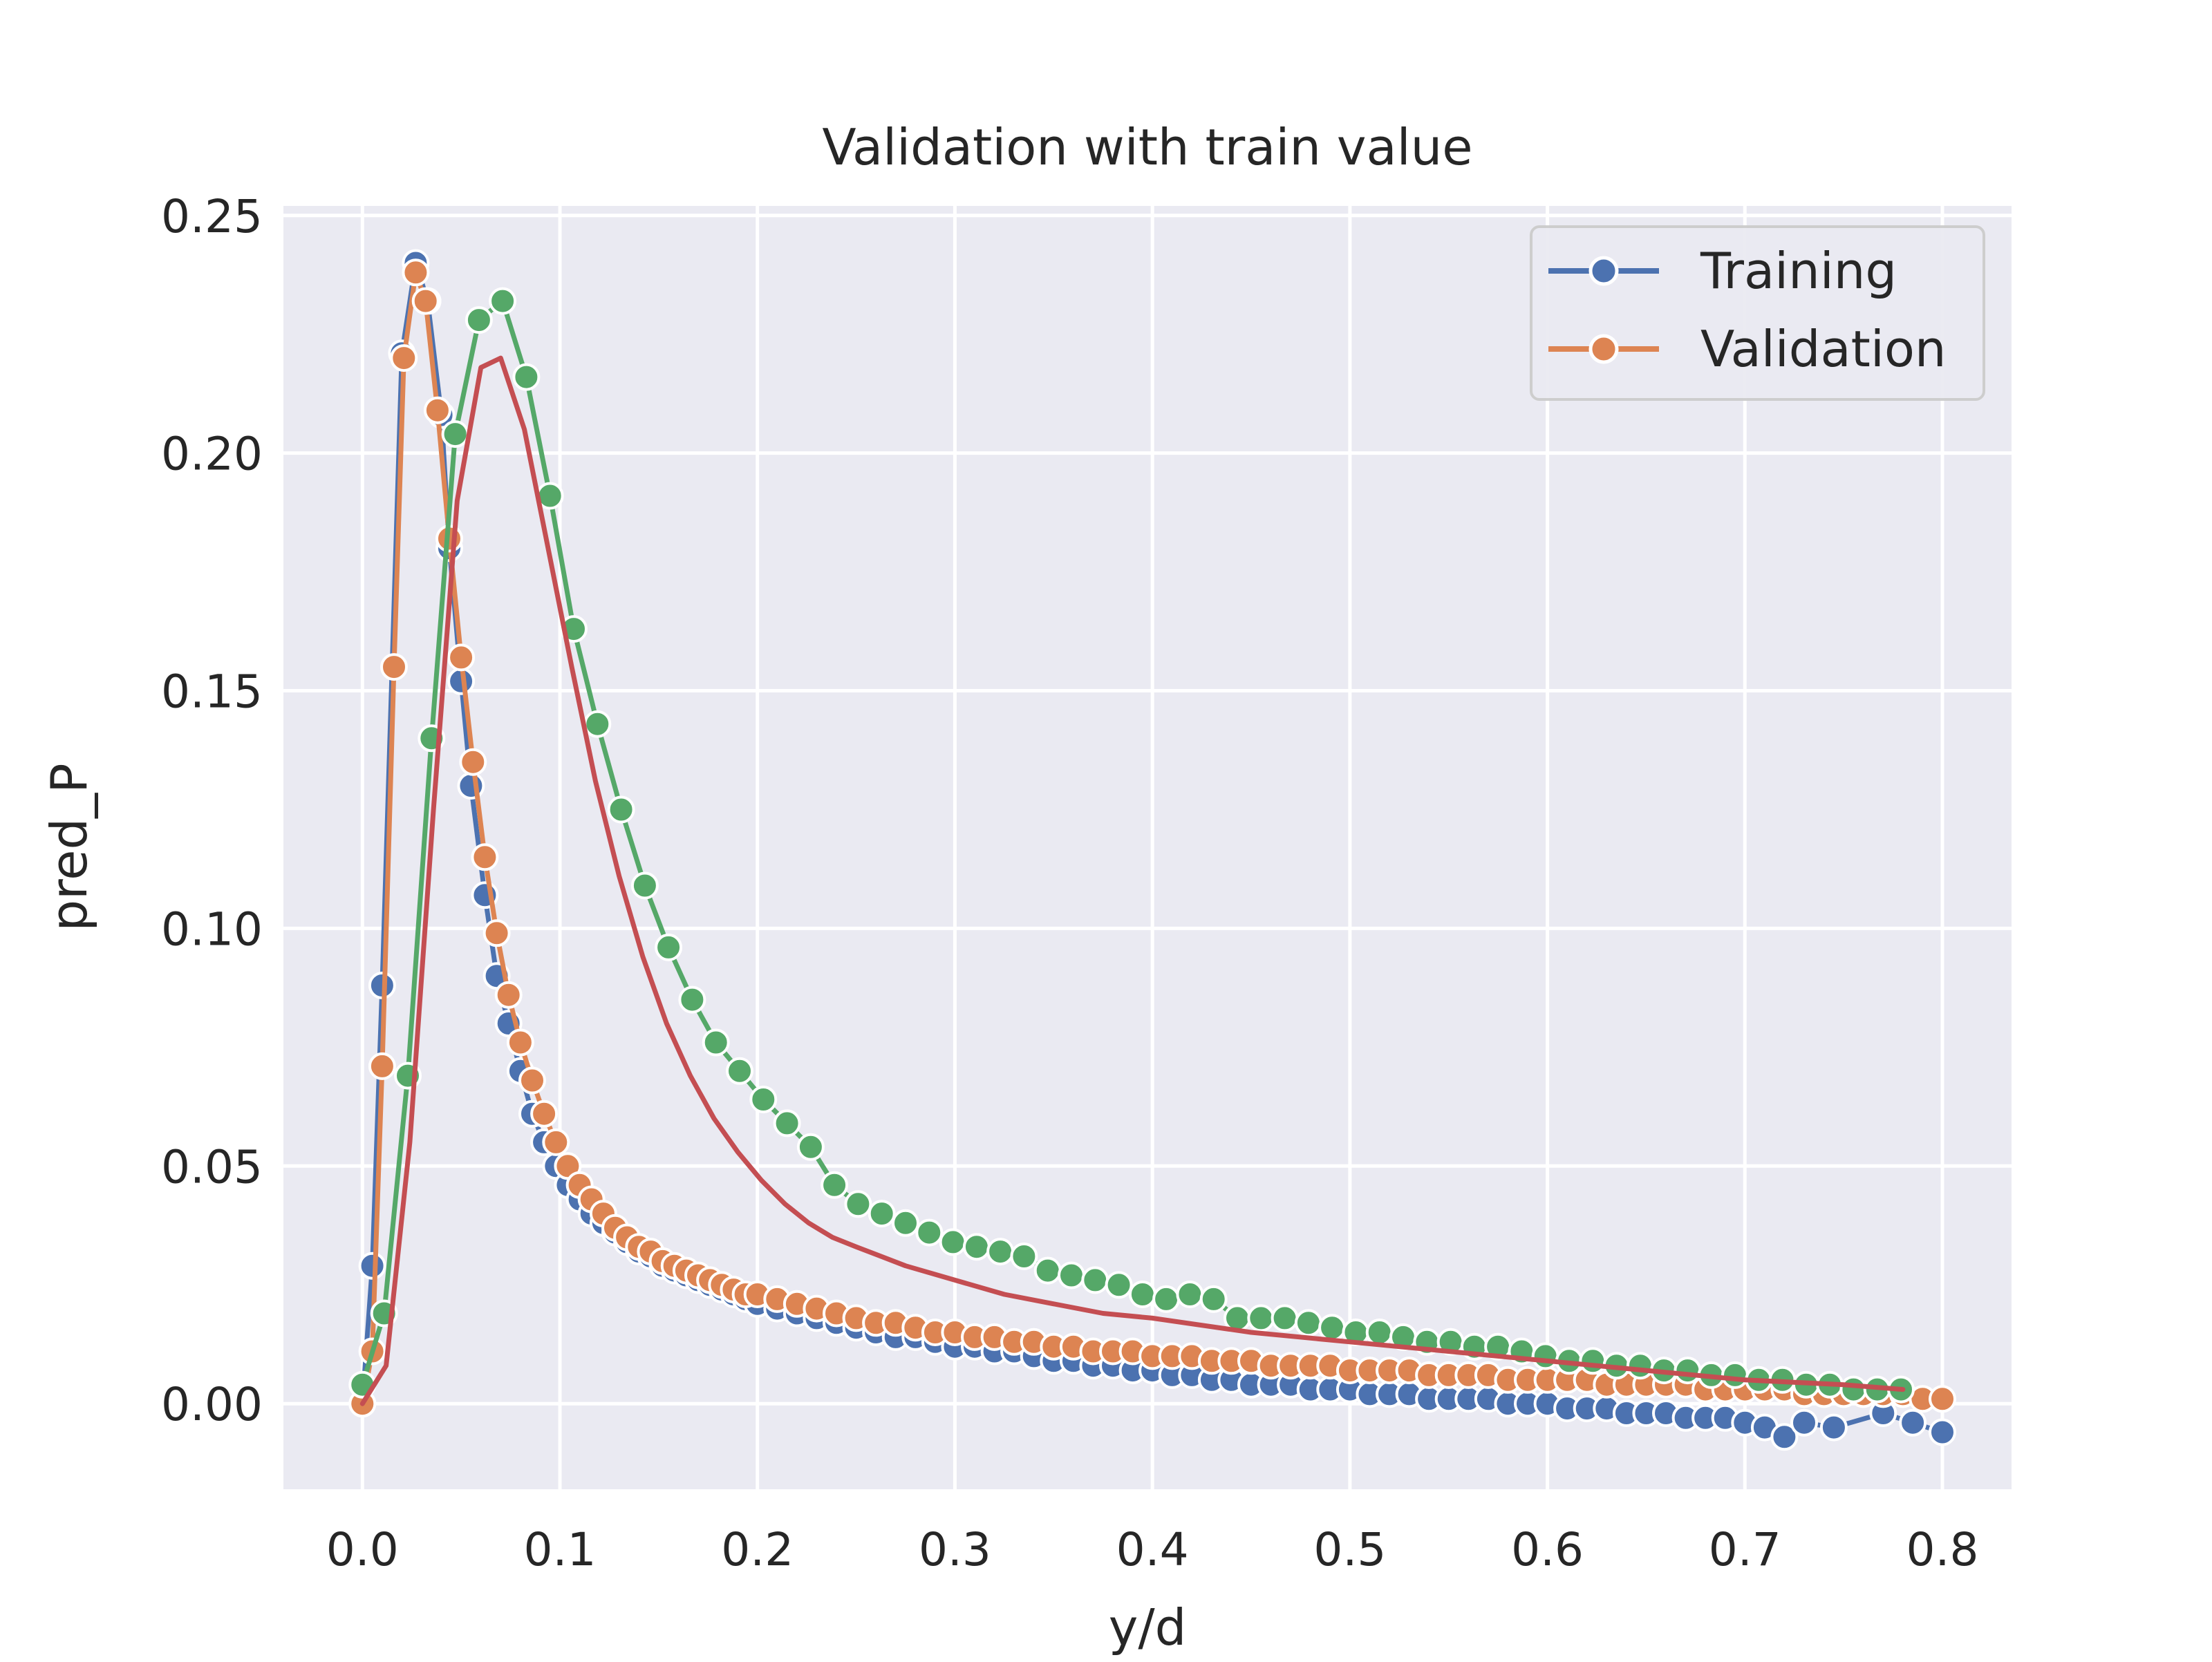 The height and width of the screenshot is (1662, 2212). What do you see at coordinates (1824, 349) in the screenshot?
I see `legend-label-validation: Validation` at bounding box center [1824, 349].